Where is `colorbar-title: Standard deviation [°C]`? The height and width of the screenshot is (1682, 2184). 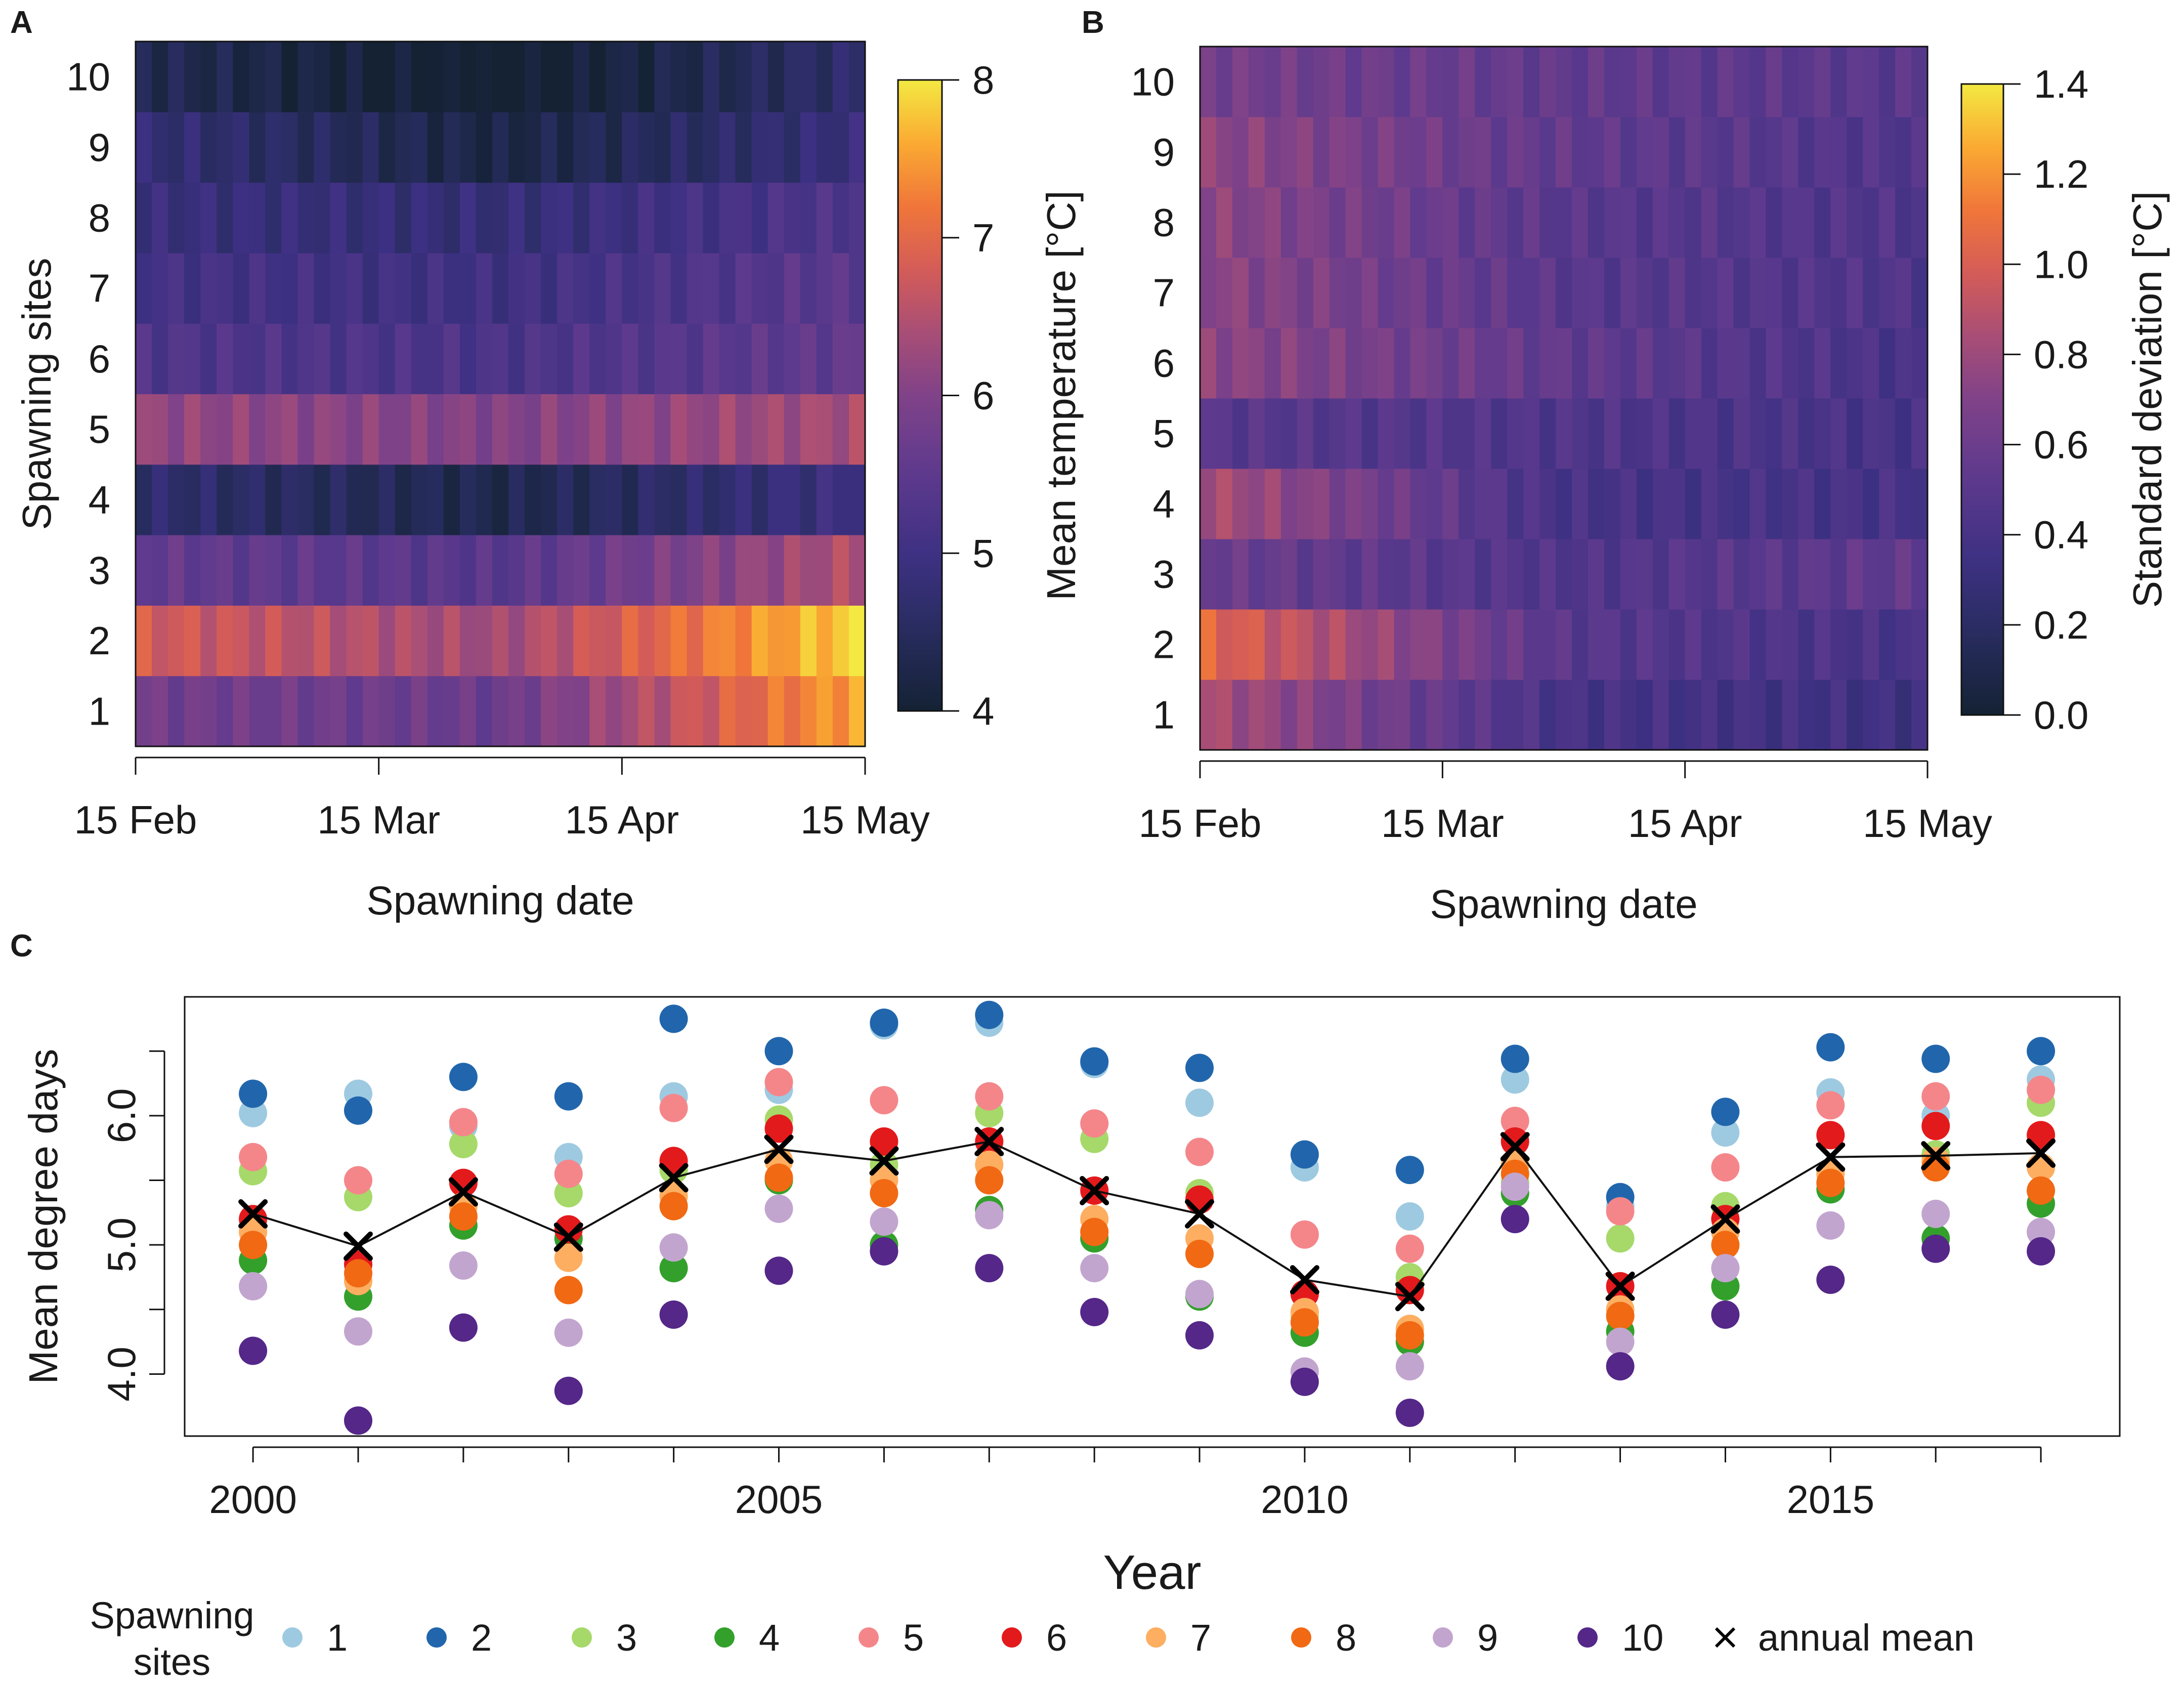 colorbar-title: Standard deviation [°C] is located at coordinates (2148, 400).